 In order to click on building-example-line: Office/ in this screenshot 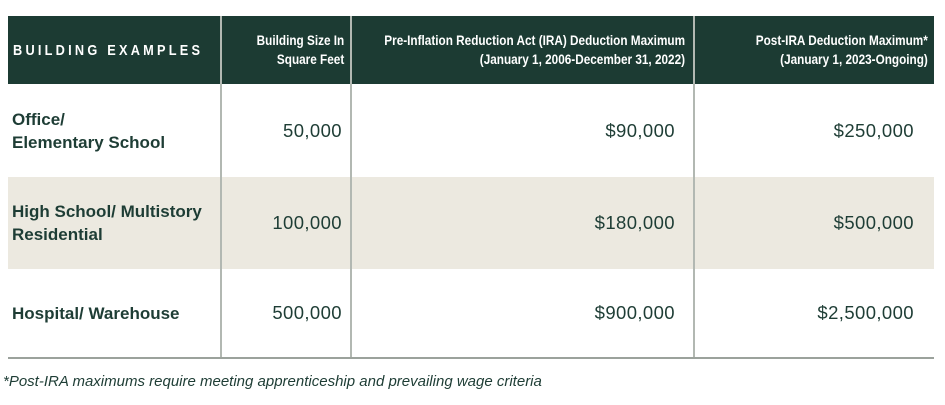, I will do `click(38, 119)`.